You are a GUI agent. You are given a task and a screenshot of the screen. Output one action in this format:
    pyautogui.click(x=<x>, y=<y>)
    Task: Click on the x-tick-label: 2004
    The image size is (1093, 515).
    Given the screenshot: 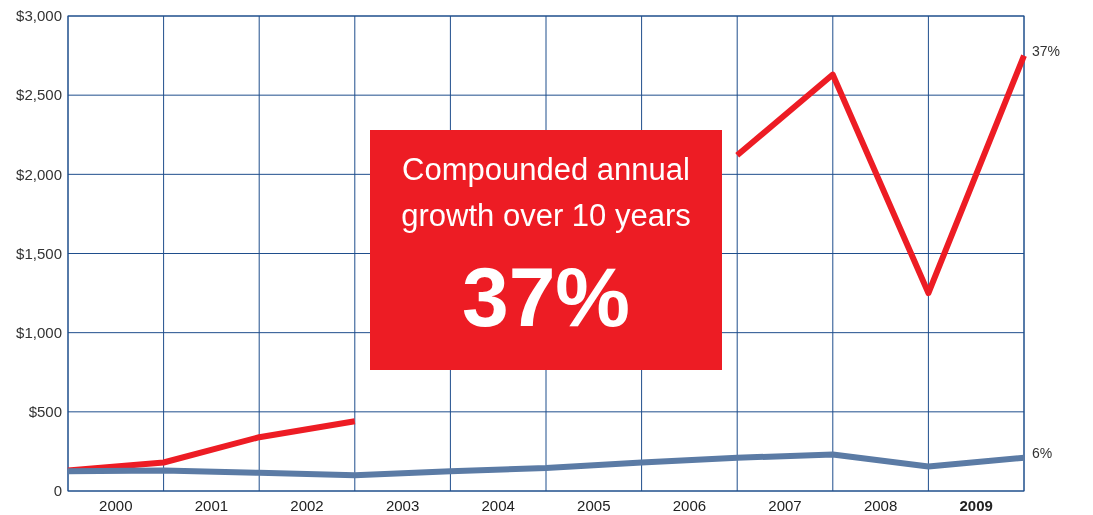 What is the action you would take?
    pyautogui.click(x=498, y=505)
    